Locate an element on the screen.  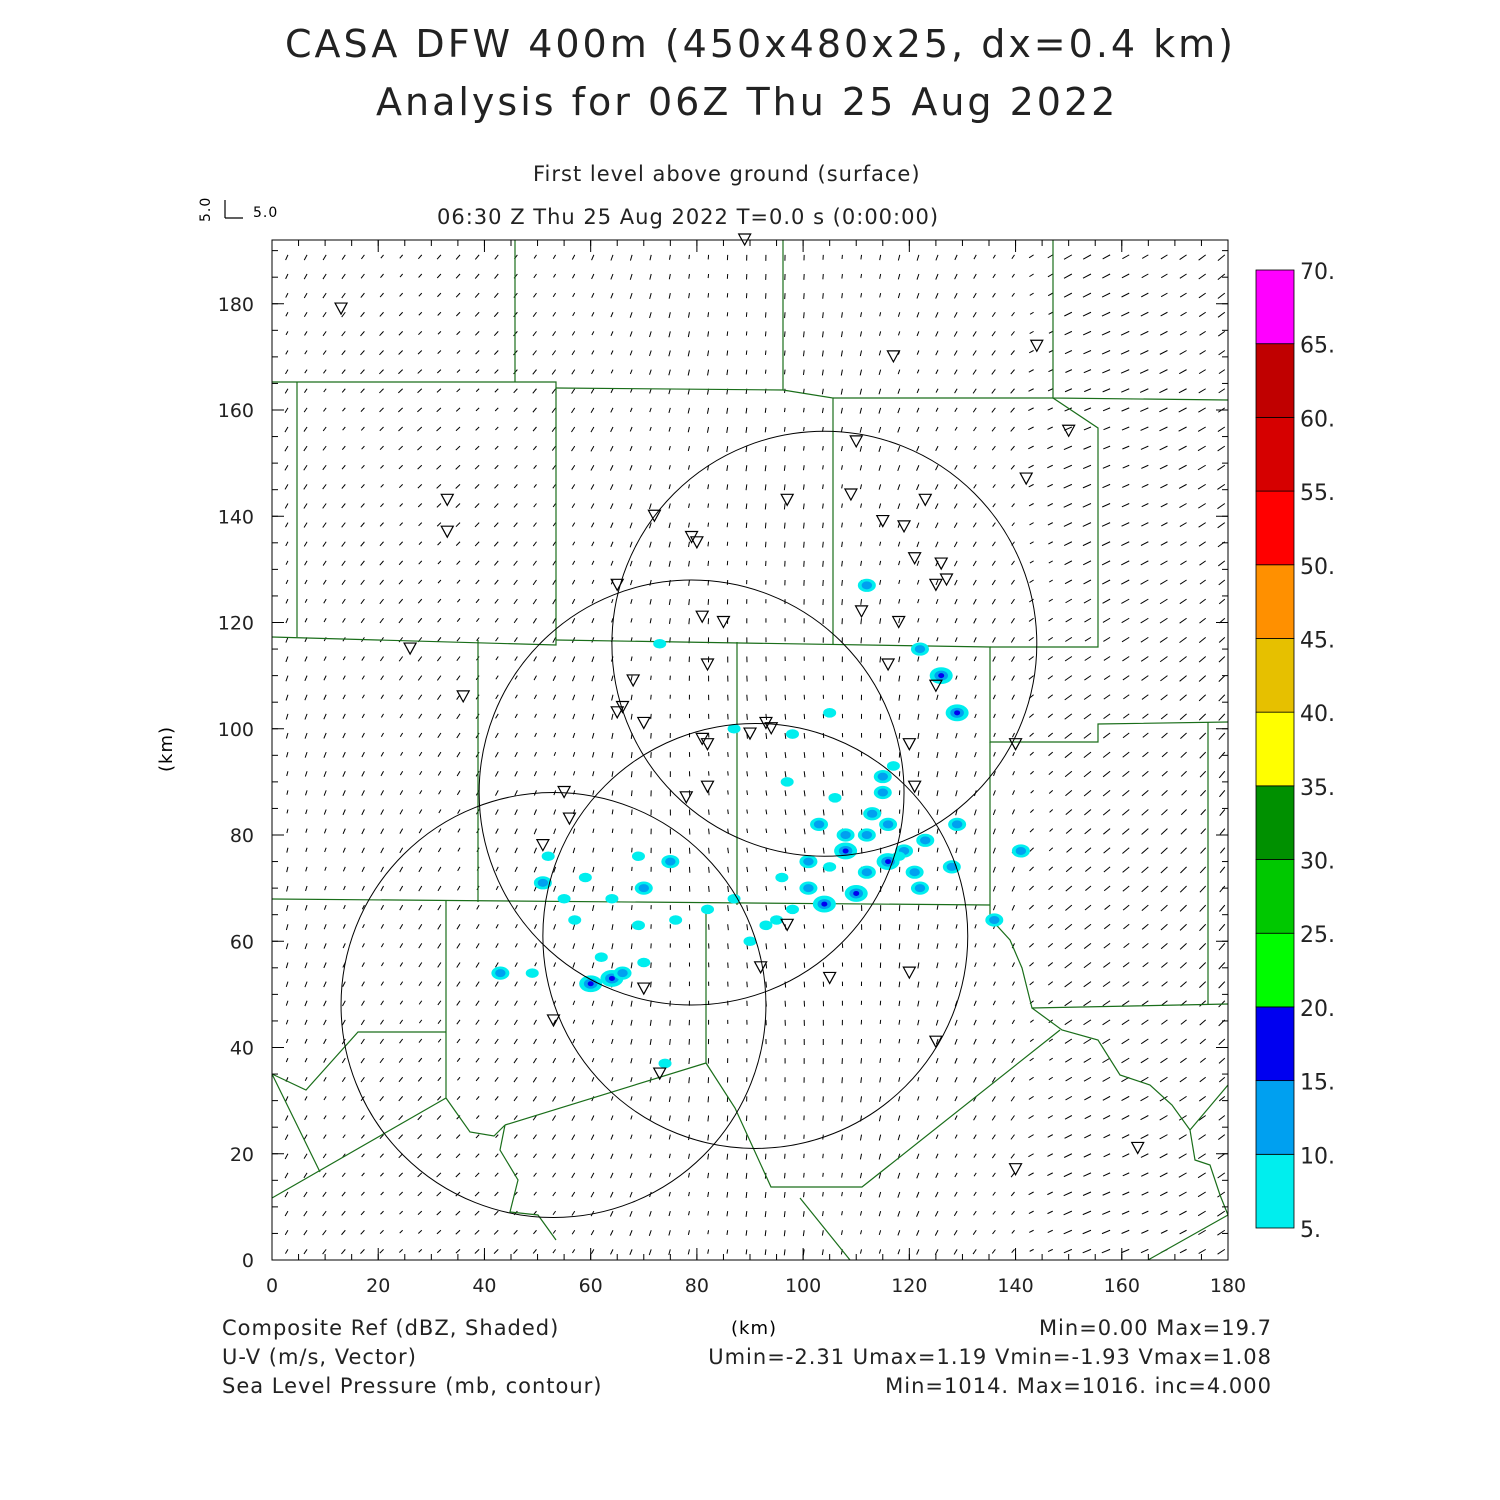
slp-stats: Min=1014. Max=1016. inc=4.000 is located at coordinates (1078, 1386).